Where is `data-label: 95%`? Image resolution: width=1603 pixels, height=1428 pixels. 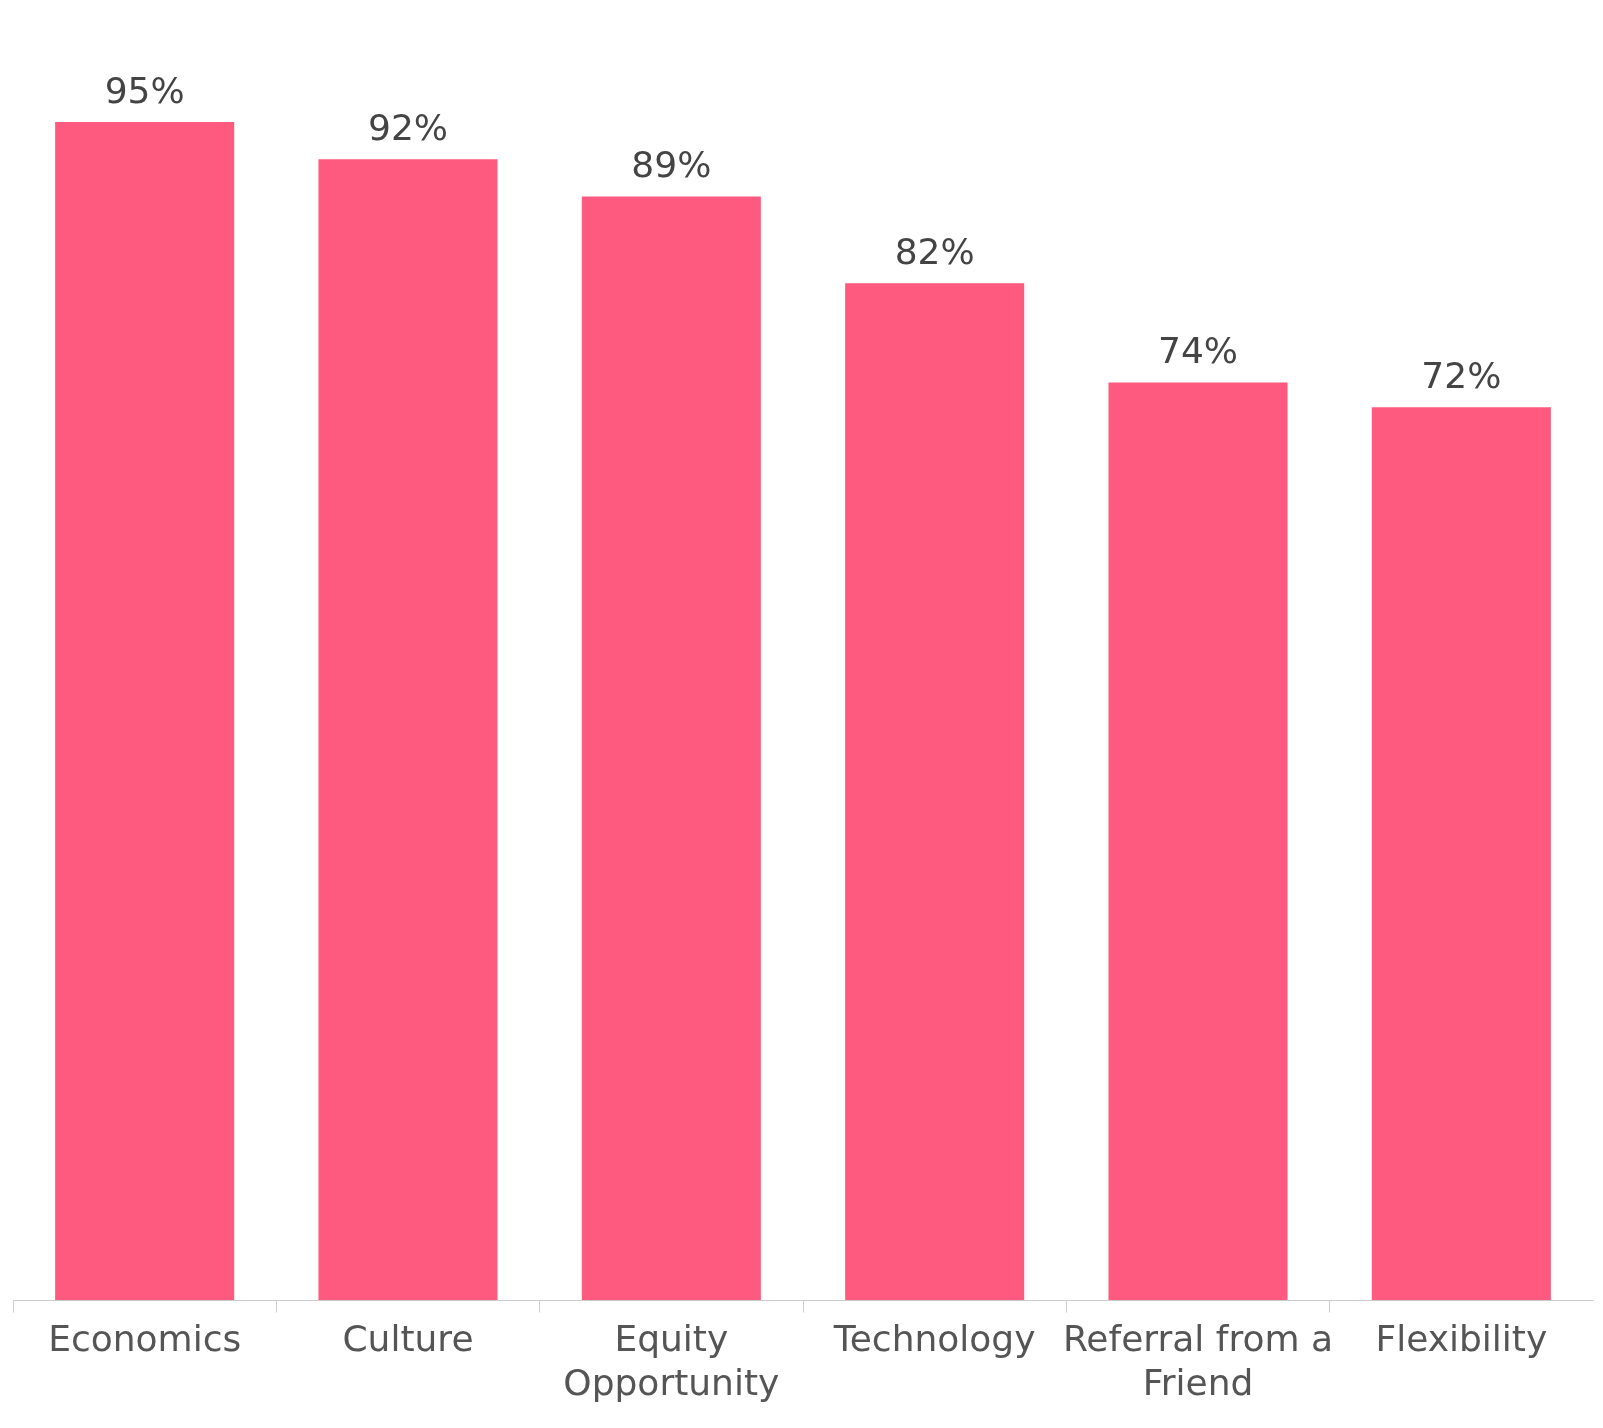
data-label: 95% is located at coordinates (144, 90).